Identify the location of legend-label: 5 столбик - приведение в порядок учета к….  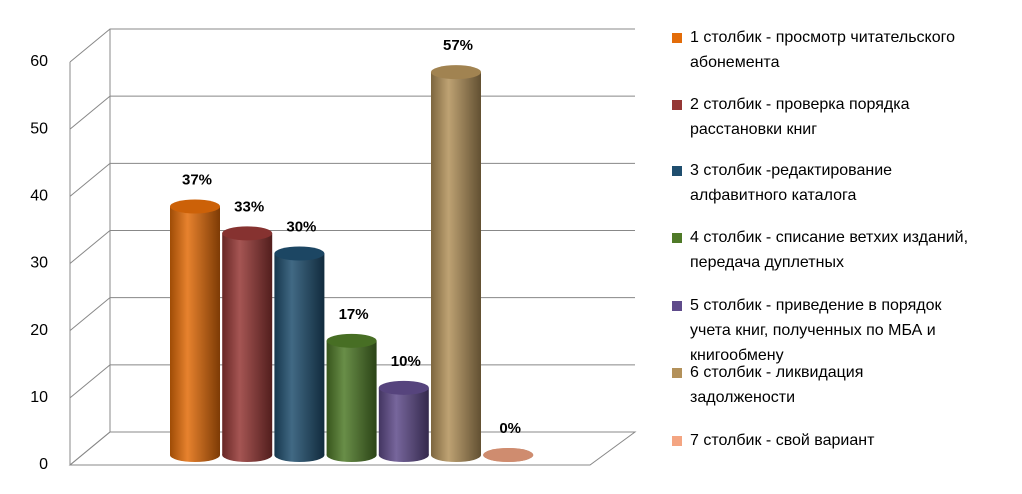
(816, 330).